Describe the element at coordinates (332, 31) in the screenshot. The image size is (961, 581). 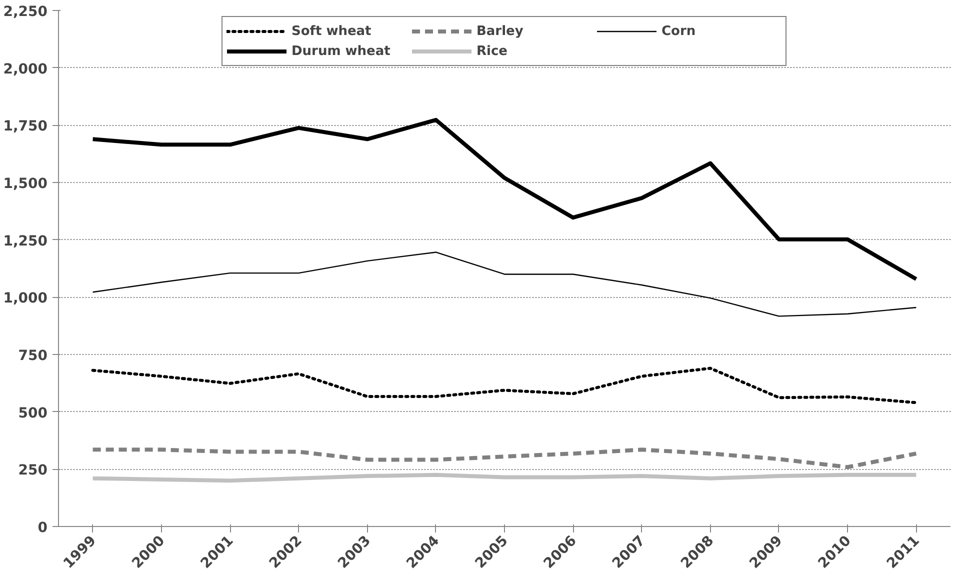
I see `legend-label: Soft wheat` at that location.